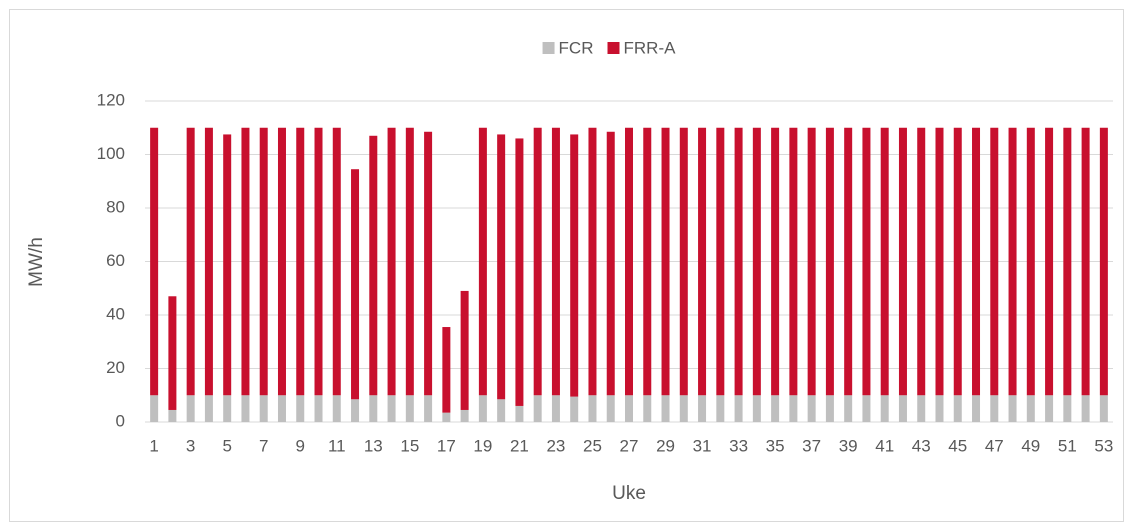 This screenshot has height=531, width=1133. I want to click on y-axis-title: MW/h, so click(36, 262).